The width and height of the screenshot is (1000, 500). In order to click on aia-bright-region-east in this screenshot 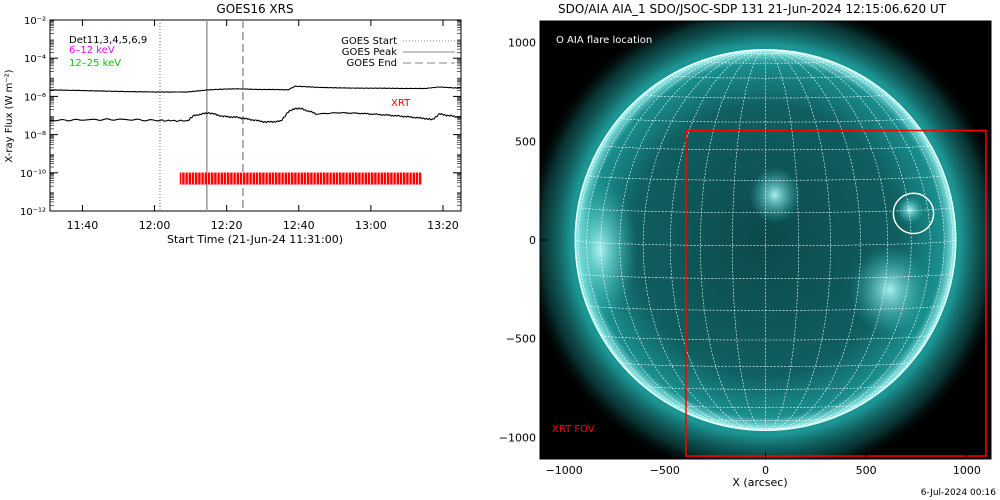, I will do `click(606, 250)`.